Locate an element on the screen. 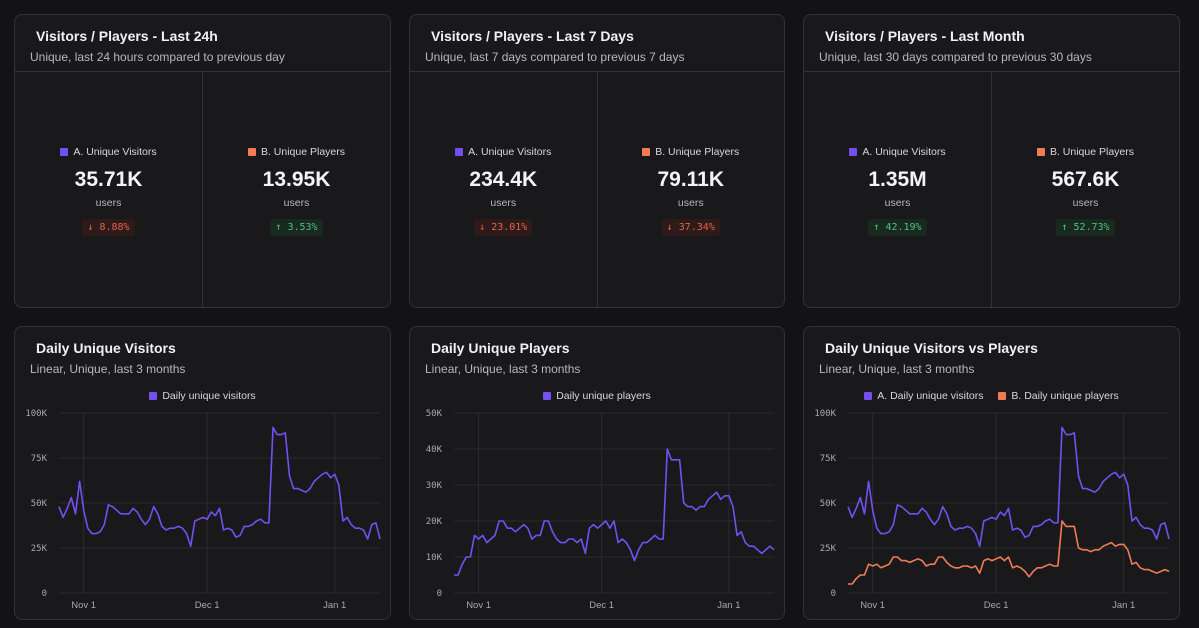 The height and width of the screenshot is (628, 1199). panel-title: Daily Unique Players is located at coordinates (500, 348).